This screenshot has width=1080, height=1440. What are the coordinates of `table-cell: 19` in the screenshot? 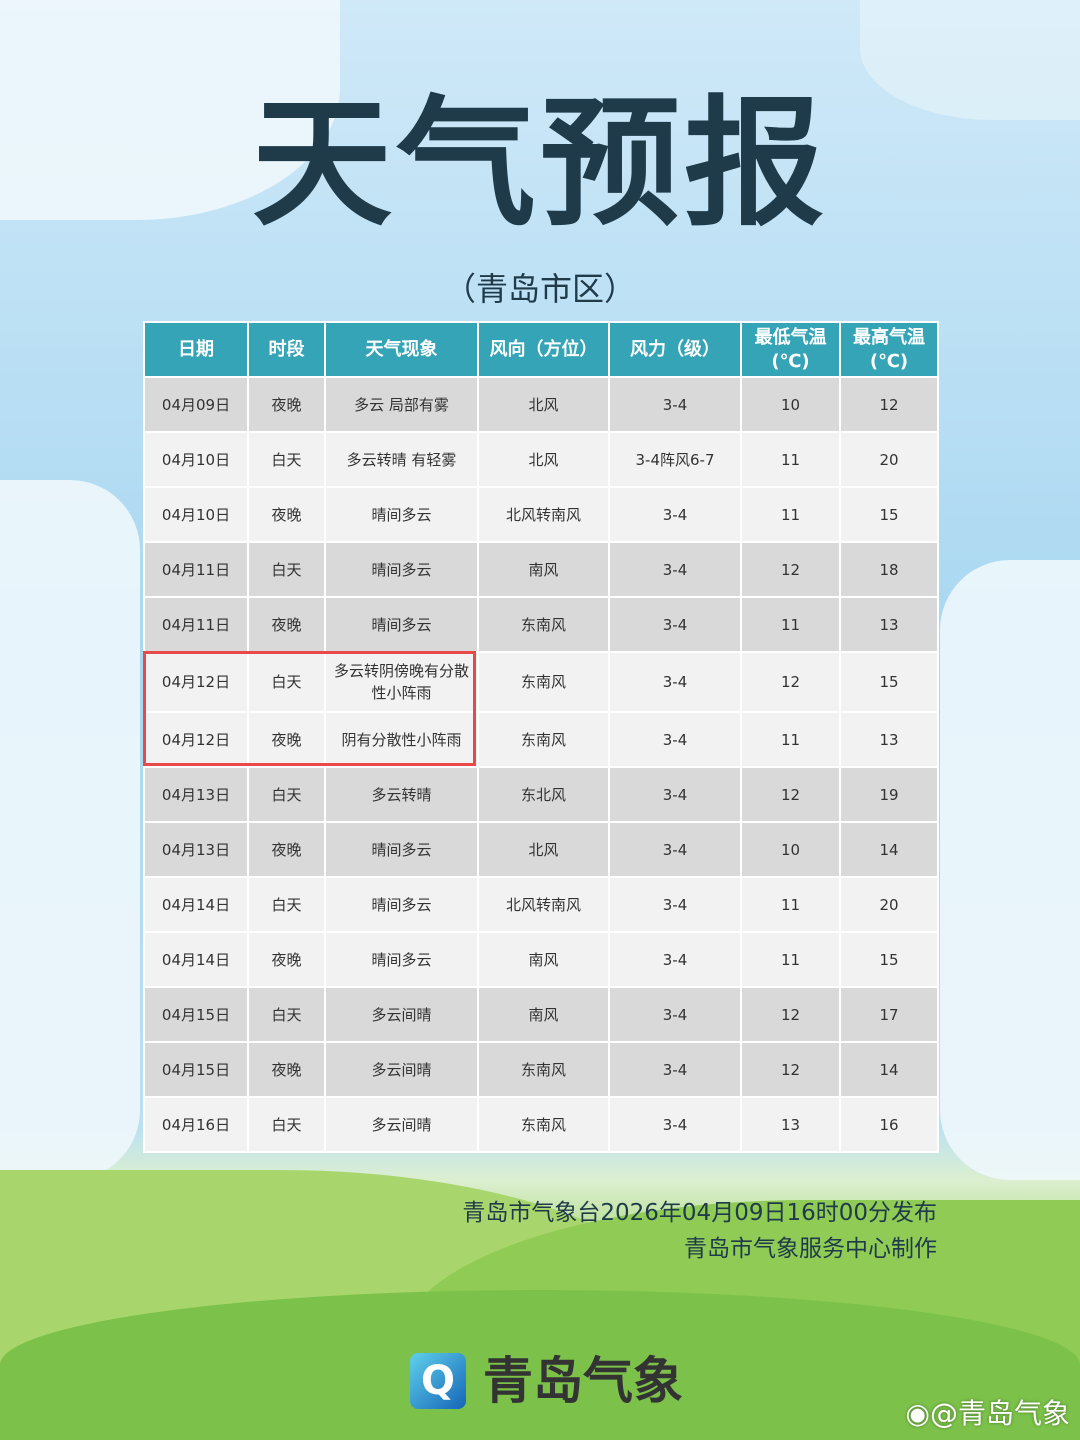 It's located at (889, 794).